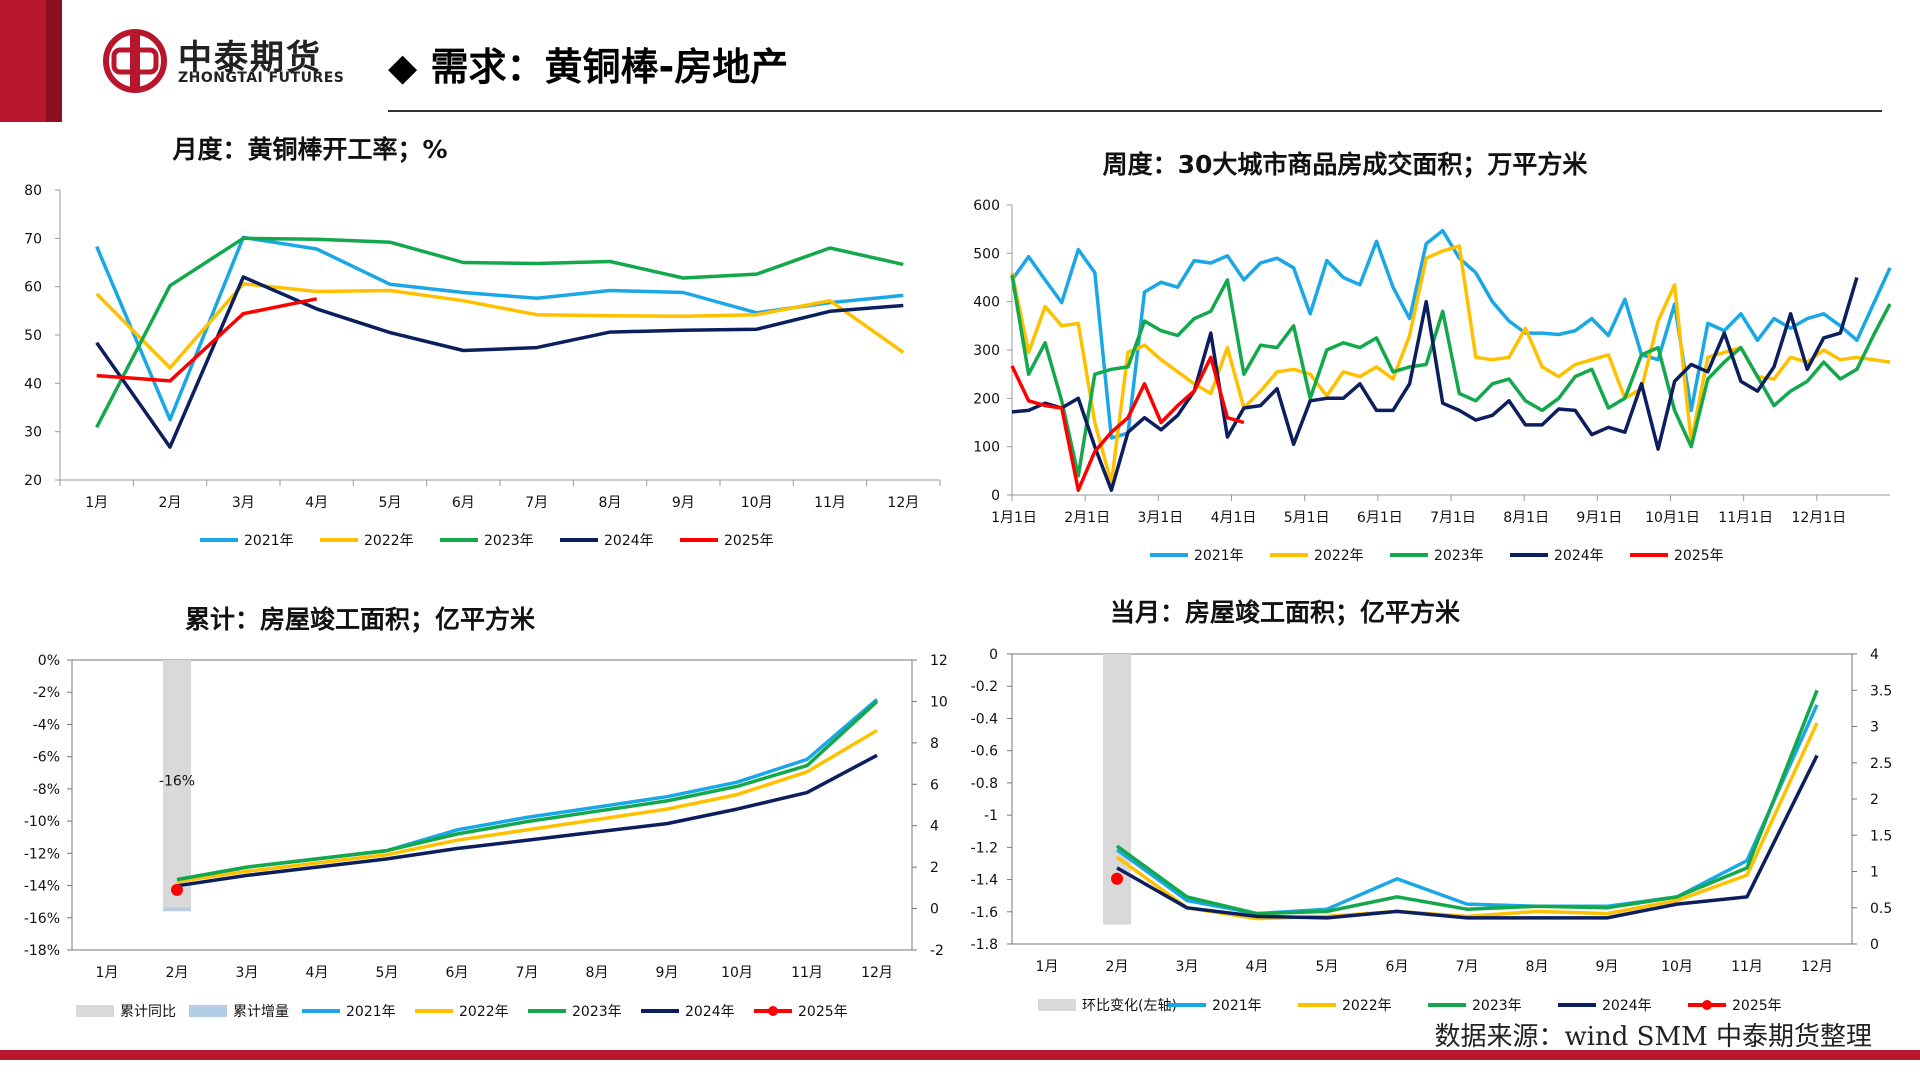 The image size is (1920, 1080). I want to click on x-tick-label: 3月, so click(247, 973).